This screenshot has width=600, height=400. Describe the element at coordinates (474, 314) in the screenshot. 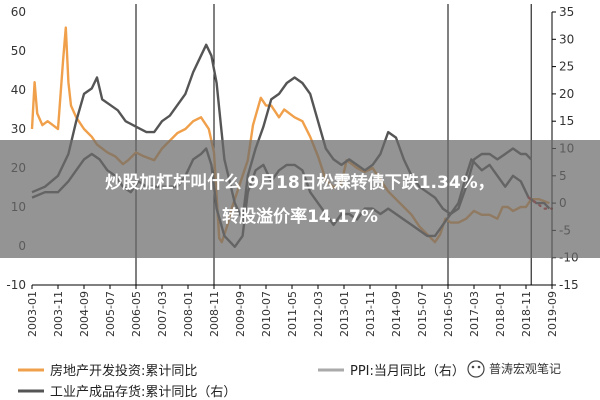

I see `x-tick-label: 2017-03` at that location.